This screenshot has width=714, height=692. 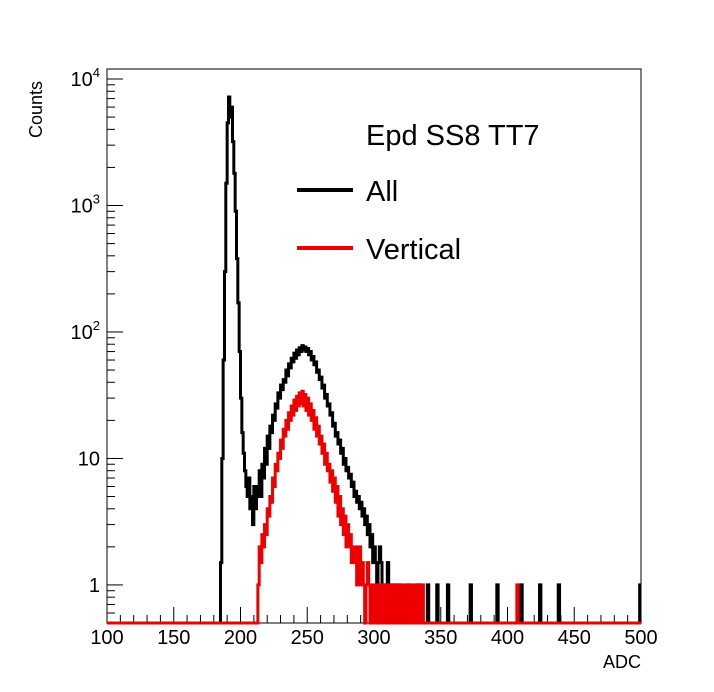 I want to click on x-tick-label: 450, so click(x=574, y=638).